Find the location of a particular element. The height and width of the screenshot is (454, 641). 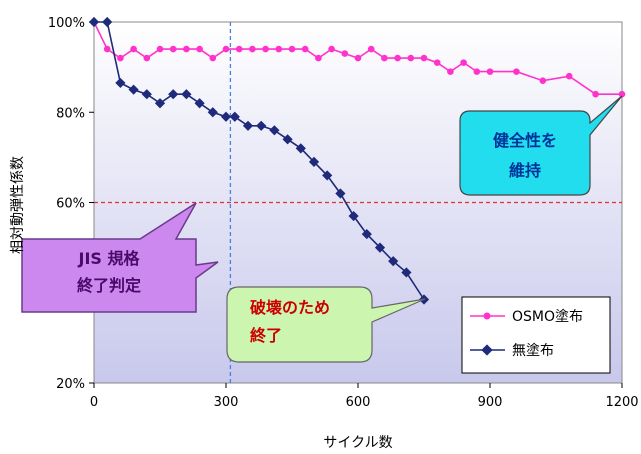

callout-jis-line1: JIS 規格 is located at coordinates (108, 258).